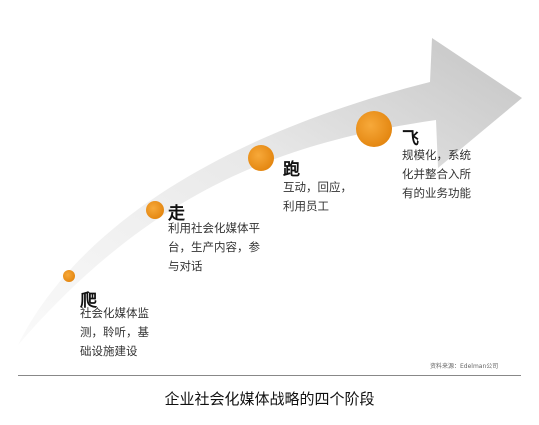 Image resolution: width=539 pixels, height=425 pixels. I want to click on stage-desc-line: 利用社会化媒体平, so click(214, 228).